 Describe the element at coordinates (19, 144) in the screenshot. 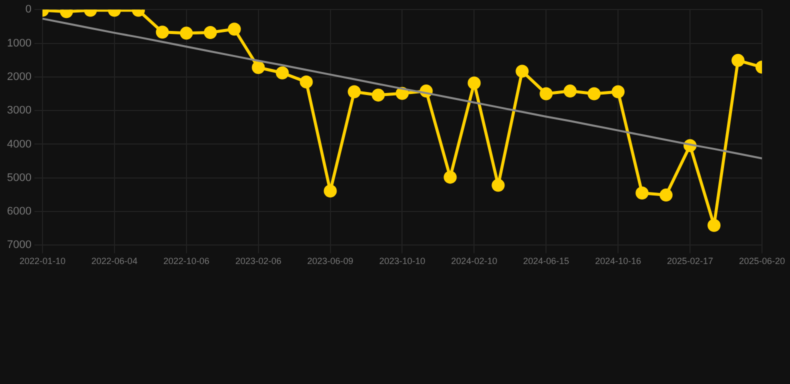

I see `y-tick-label: 4000` at that location.